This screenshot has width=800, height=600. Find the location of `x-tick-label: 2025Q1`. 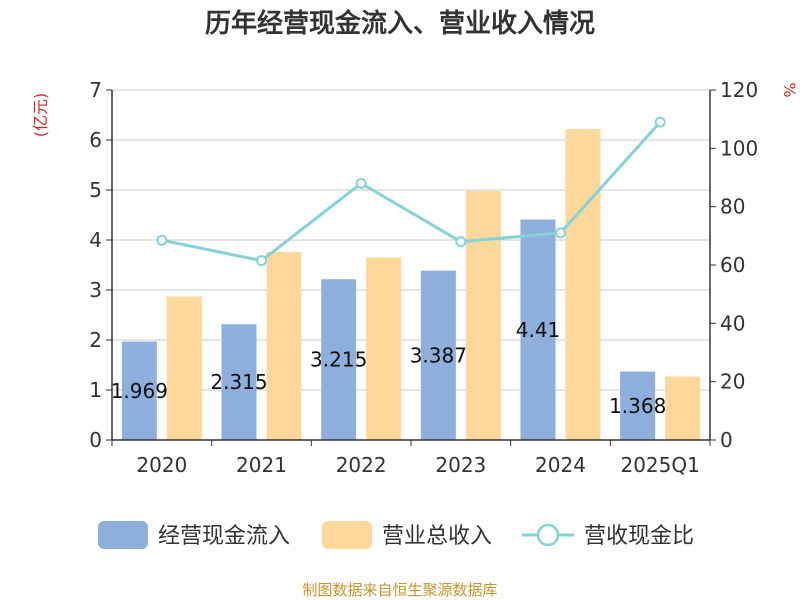

x-tick-label: 2025Q1 is located at coordinates (659, 465).